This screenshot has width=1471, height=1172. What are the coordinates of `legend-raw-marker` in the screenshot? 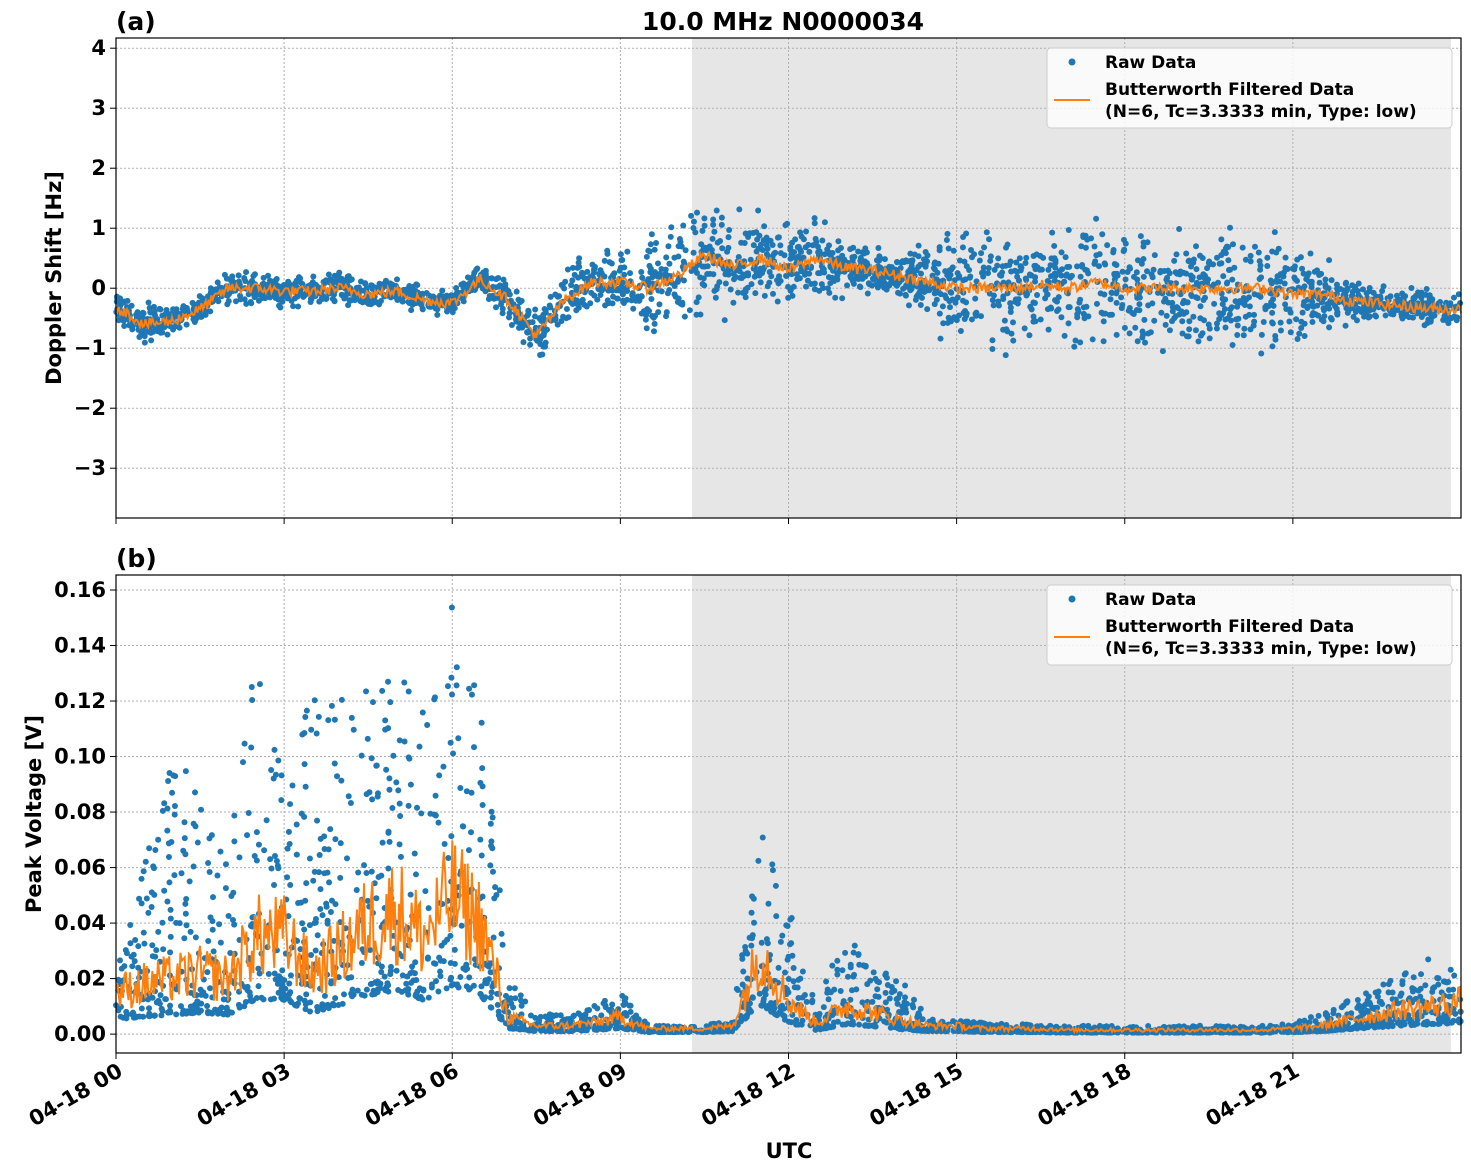 It's located at (1072, 62).